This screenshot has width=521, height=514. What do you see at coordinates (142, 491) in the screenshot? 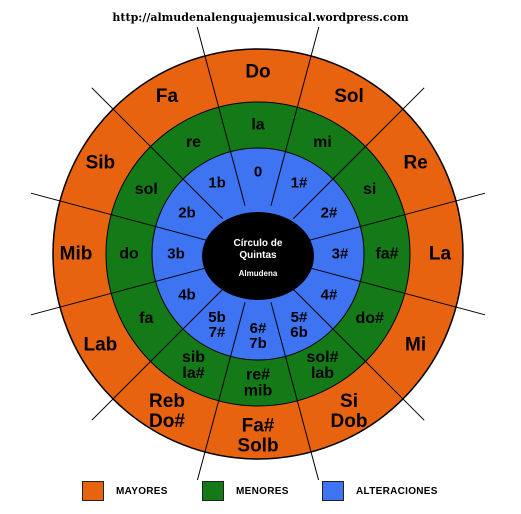
I see `legend-label: MAYORES` at bounding box center [142, 491].